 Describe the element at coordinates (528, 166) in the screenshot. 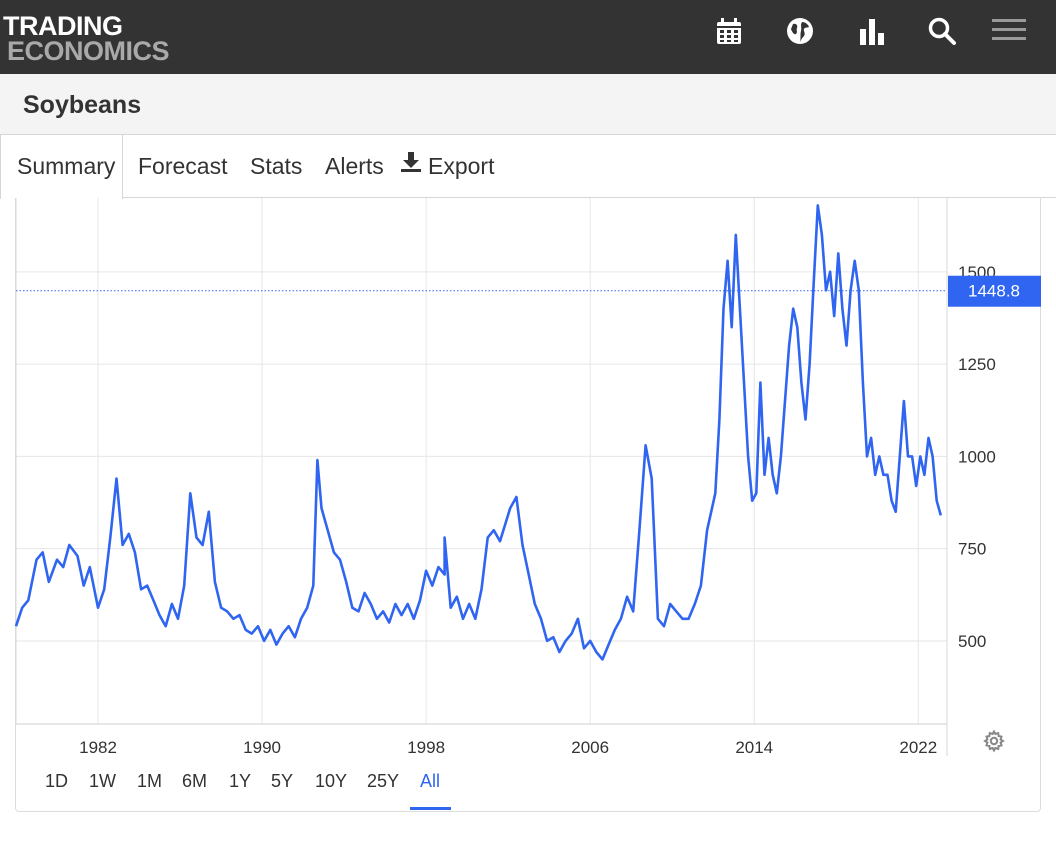

I see `tab-bar: Summary Forecast Stats Alerts Export` at that location.